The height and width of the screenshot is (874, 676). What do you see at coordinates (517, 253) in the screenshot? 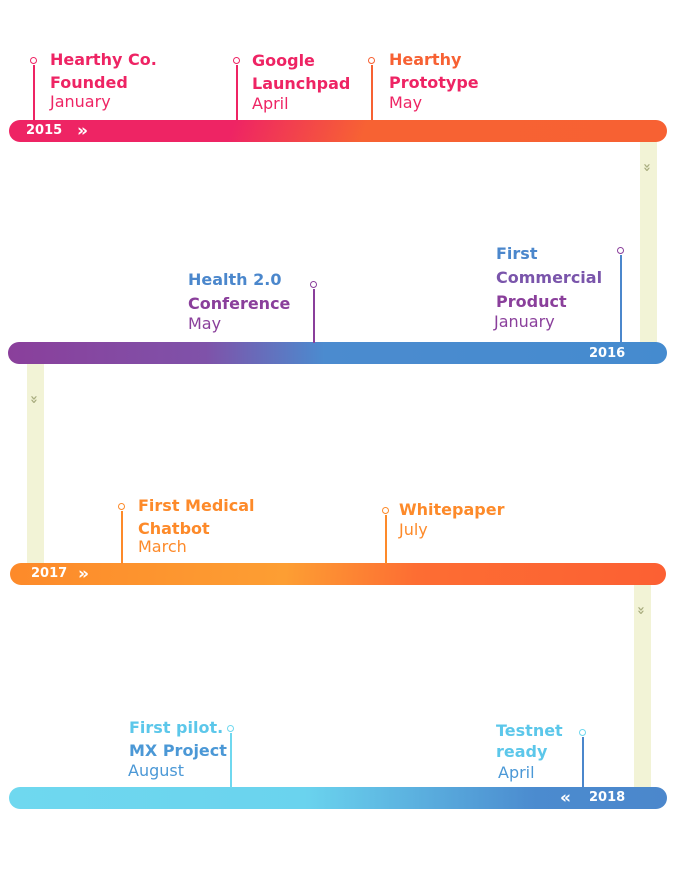
I see `event-title: First` at bounding box center [517, 253].